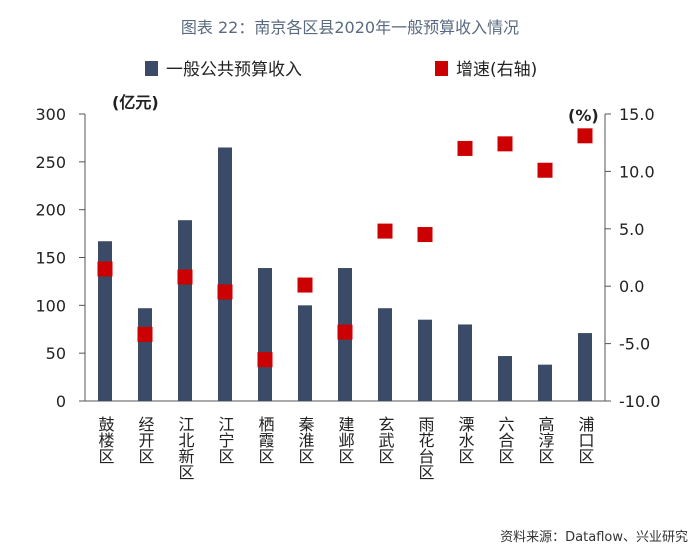 The width and height of the screenshot is (700, 549). I want to click on legend-swatch-growth, so click(441, 68).